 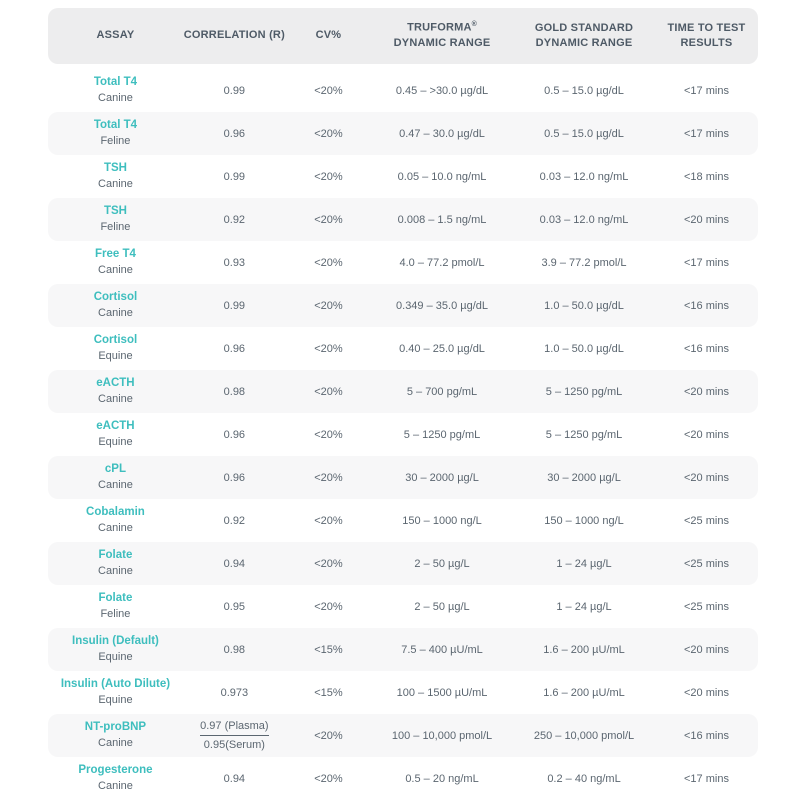 What do you see at coordinates (234, 563) in the screenshot?
I see `correlation-value: 0.94` at bounding box center [234, 563].